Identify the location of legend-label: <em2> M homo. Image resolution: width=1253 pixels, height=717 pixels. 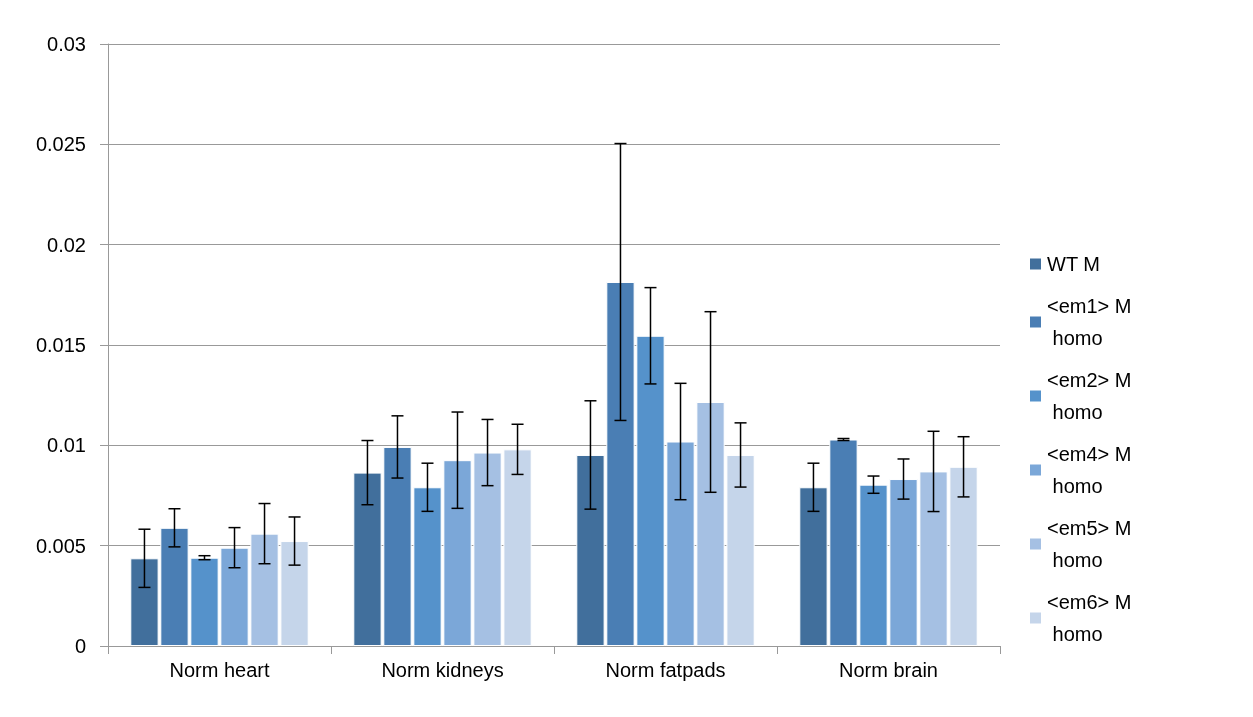
(1089, 396).